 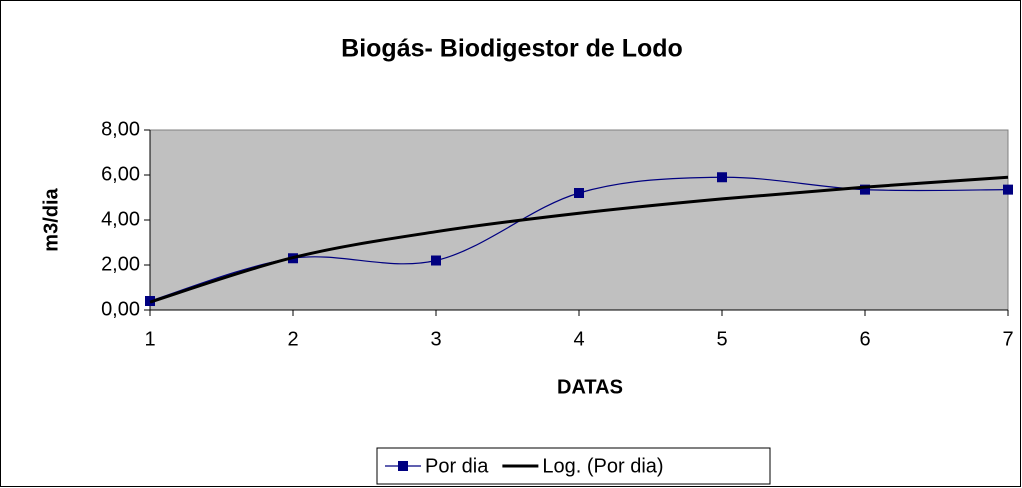 I want to click on x-tick-label: 1, so click(x=149, y=339).